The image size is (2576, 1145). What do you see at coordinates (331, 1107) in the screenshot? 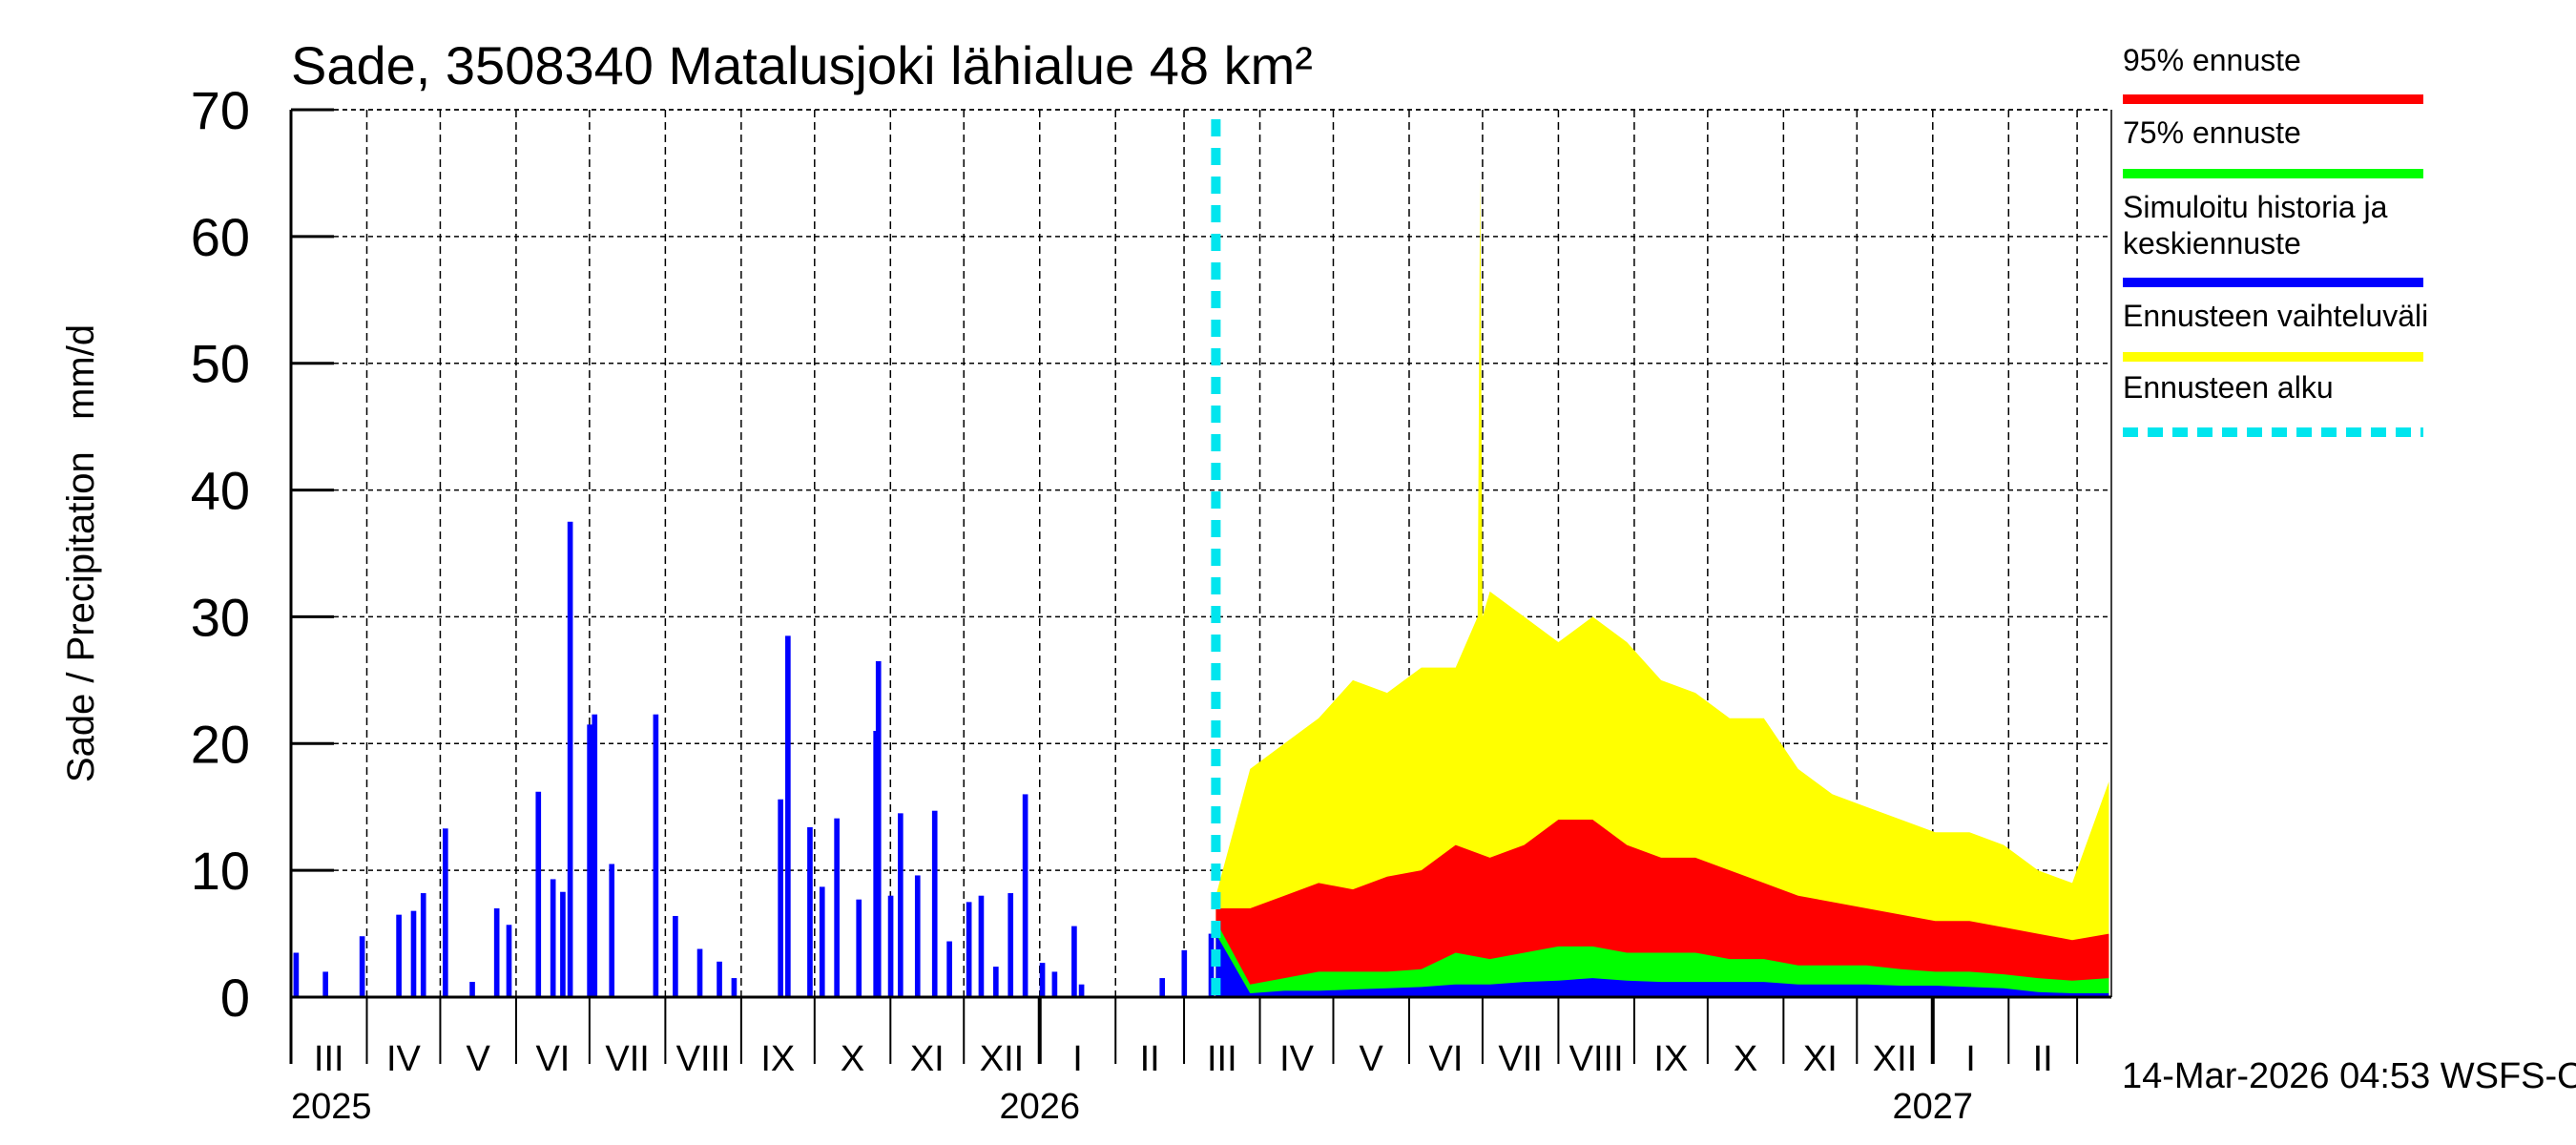
I see `year-label: 2025` at bounding box center [331, 1107].